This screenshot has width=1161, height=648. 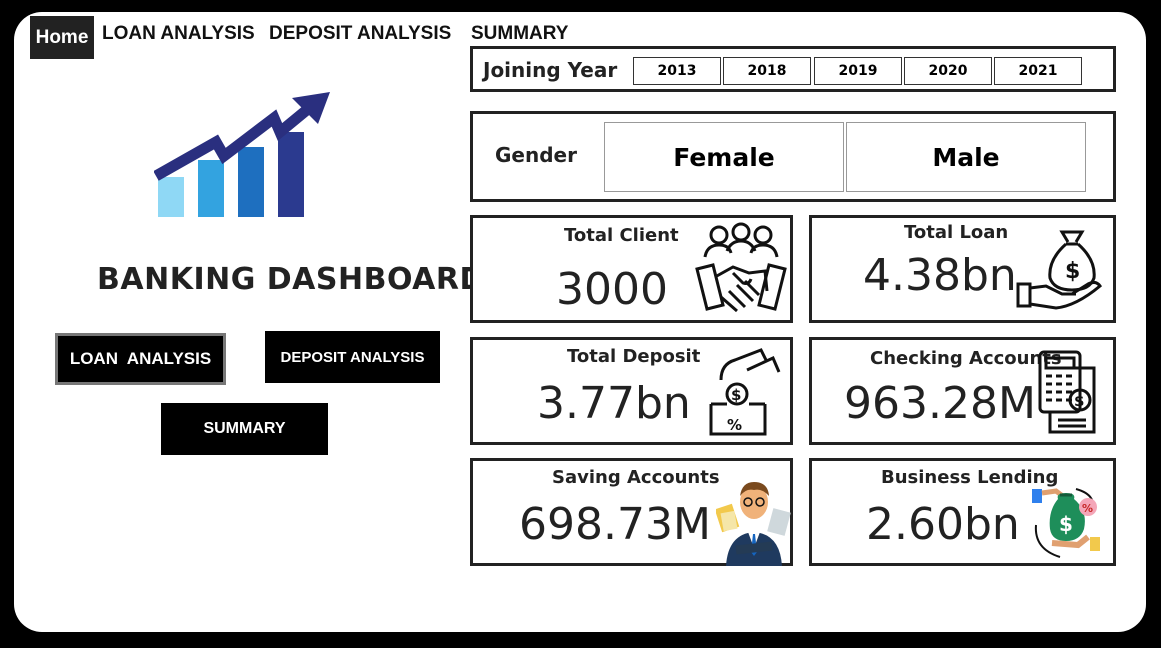 I want to click on kpi-total-client-title: Total Client, so click(x=621, y=235).